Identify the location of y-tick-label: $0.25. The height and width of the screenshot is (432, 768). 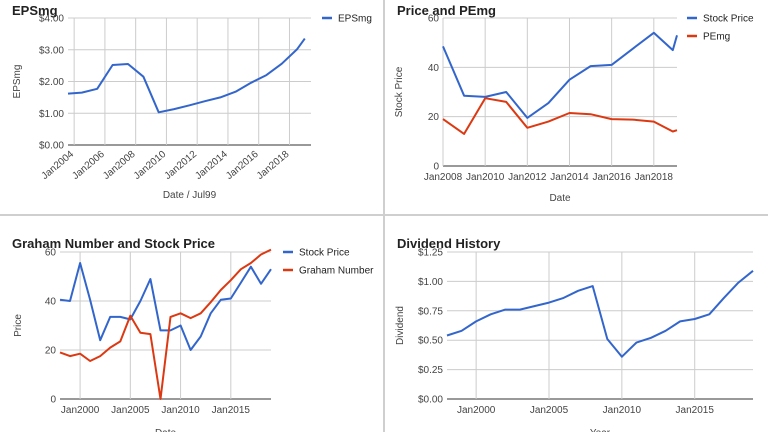
(430, 370).